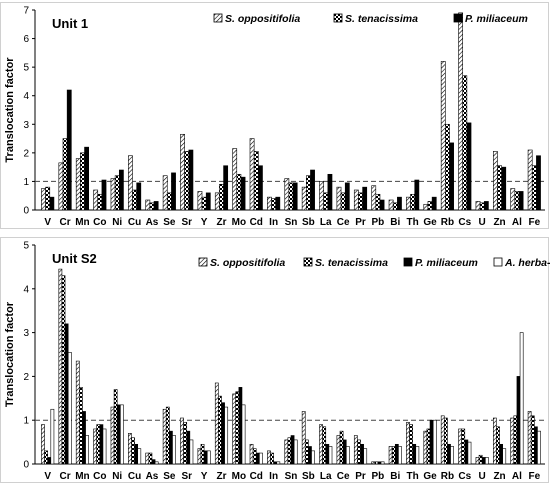 This screenshot has height=484, width=550. Describe the element at coordinates (191, 452) in the screenshot. I see `bar-a-herba-alba-sr` at that location.